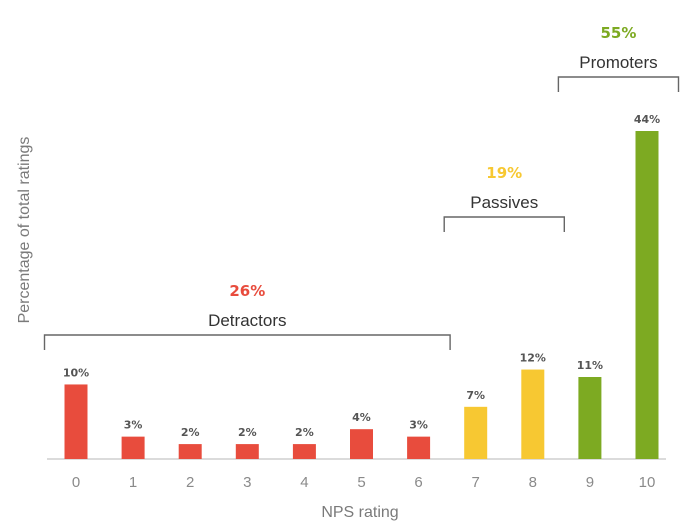 The image size is (698, 526). Describe the element at coordinates (190, 482) in the screenshot. I see `x-tick-label: 2` at that location.